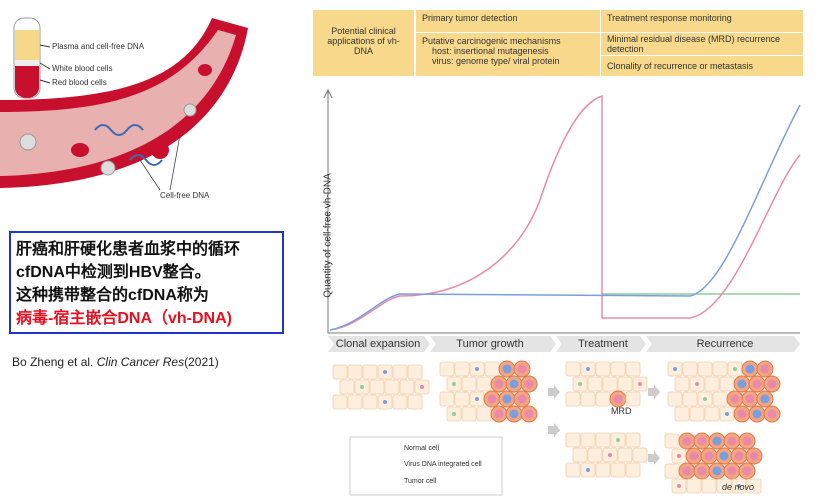  What do you see at coordinates (420, 481) in the screenshot?
I see `legend-entry: Tumor cell` at bounding box center [420, 481].